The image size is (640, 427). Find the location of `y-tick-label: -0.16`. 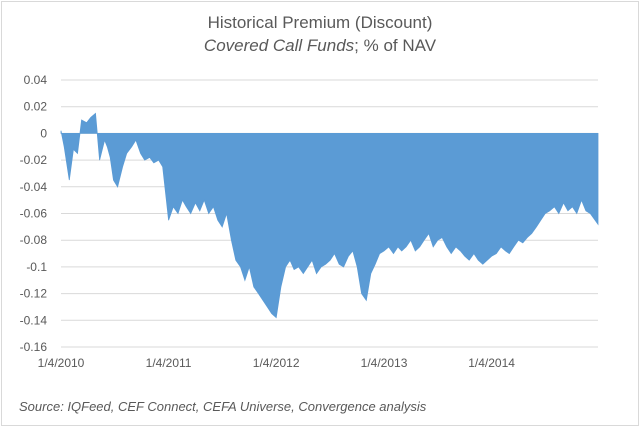

y-tick-label: -0.16 is located at coordinates (34, 347).